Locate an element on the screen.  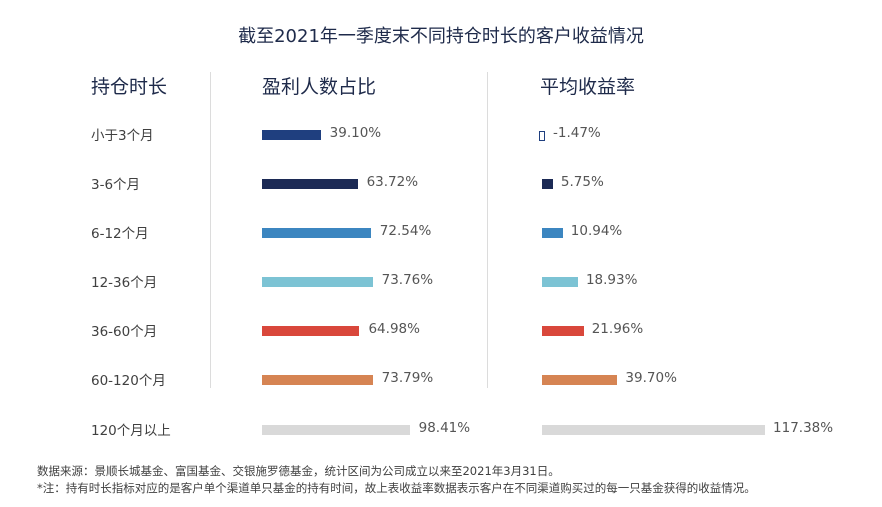
row-label: 6-12个月 is located at coordinates (120, 234).